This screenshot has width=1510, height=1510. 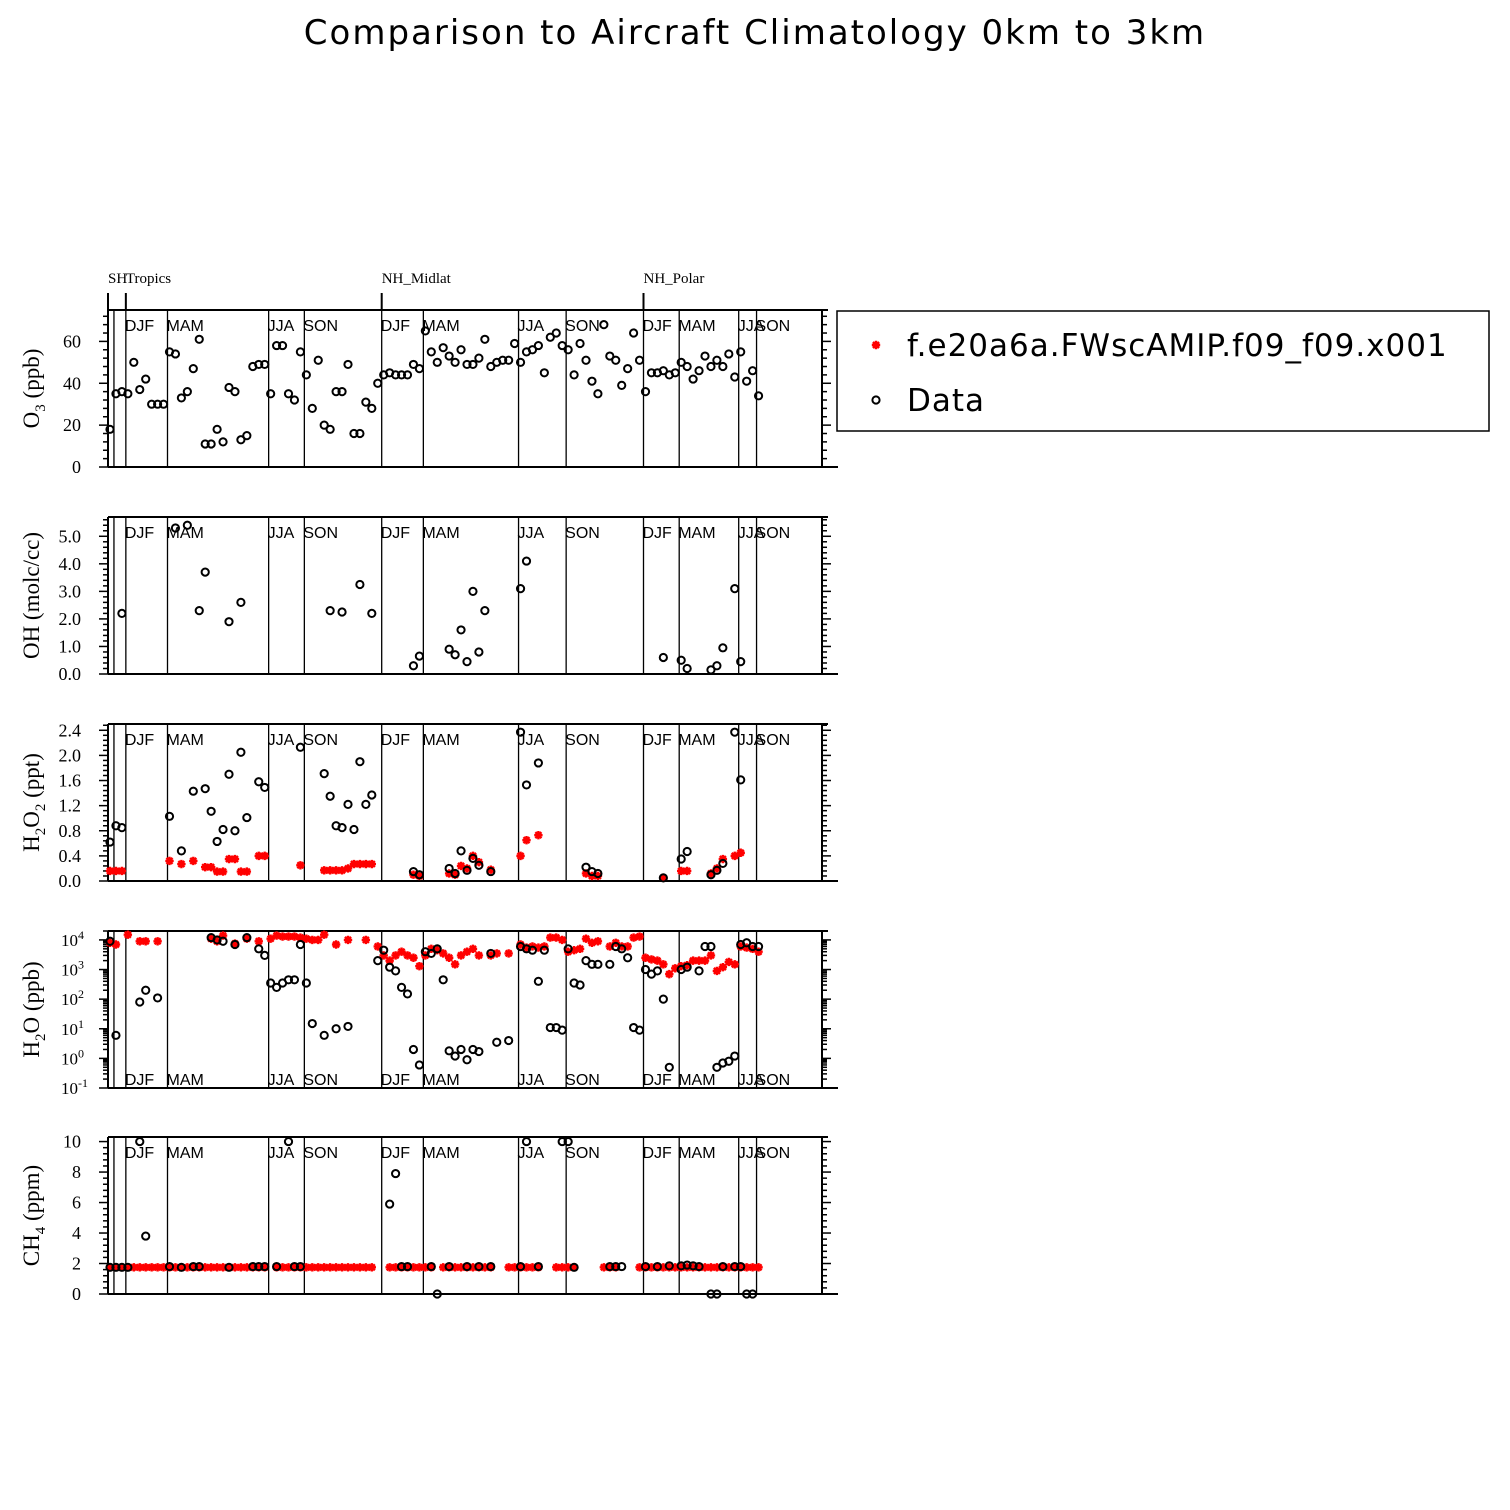 What do you see at coordinates (31, 595) in the screenshot?
I see `y-axis-label: OH (molc/cc)` at bounding box center [31, 595].